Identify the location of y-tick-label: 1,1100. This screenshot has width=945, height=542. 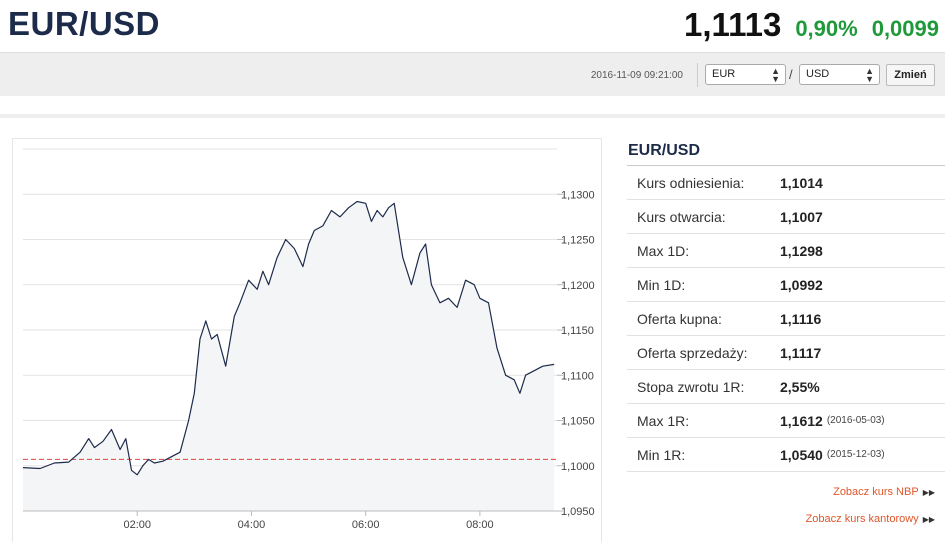
(577, 376).